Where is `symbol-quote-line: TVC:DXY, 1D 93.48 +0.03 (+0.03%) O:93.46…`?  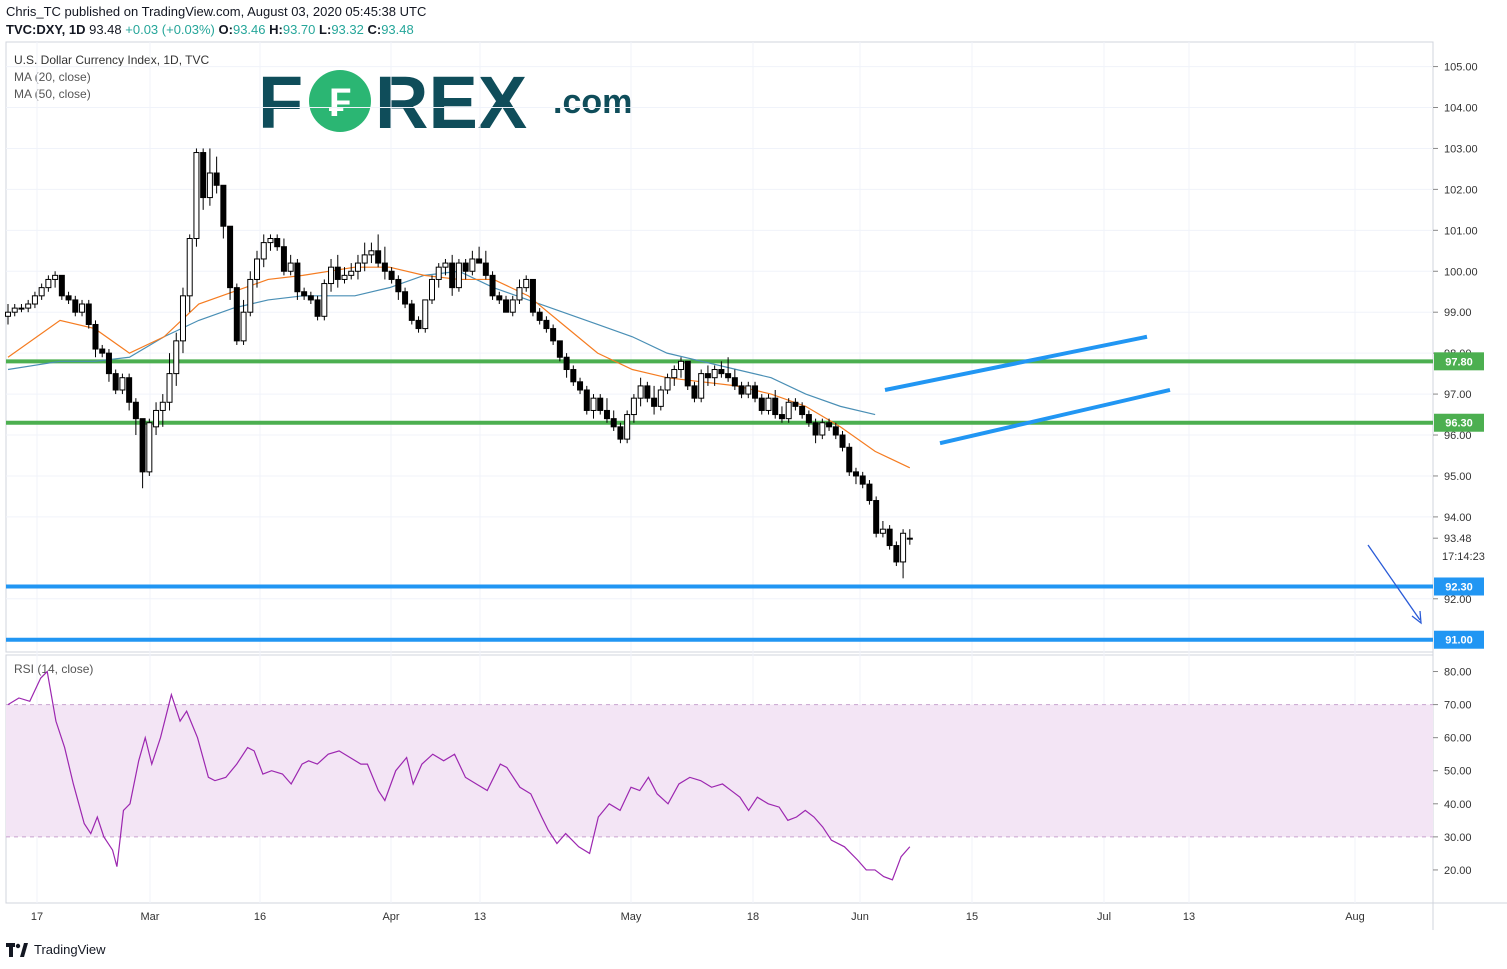
symbol-quote-line: TVC:DXY, 1D 93.48 +0.03 (+0.03%) O:93.46… is located at coordinates (210, 29).